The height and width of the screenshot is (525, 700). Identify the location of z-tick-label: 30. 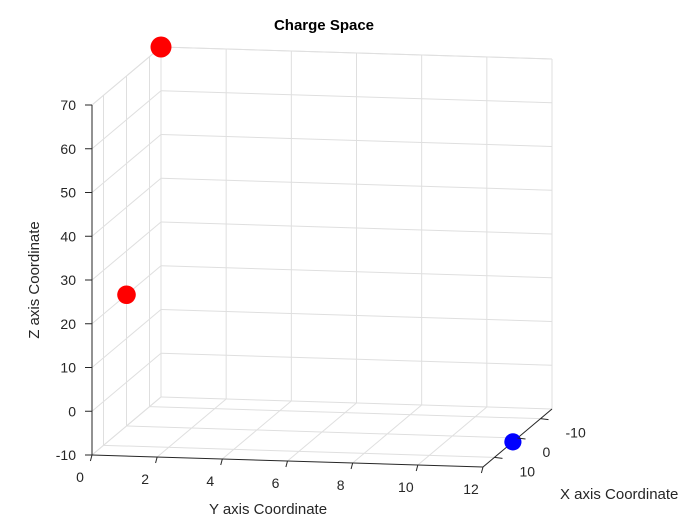
(68, 280).